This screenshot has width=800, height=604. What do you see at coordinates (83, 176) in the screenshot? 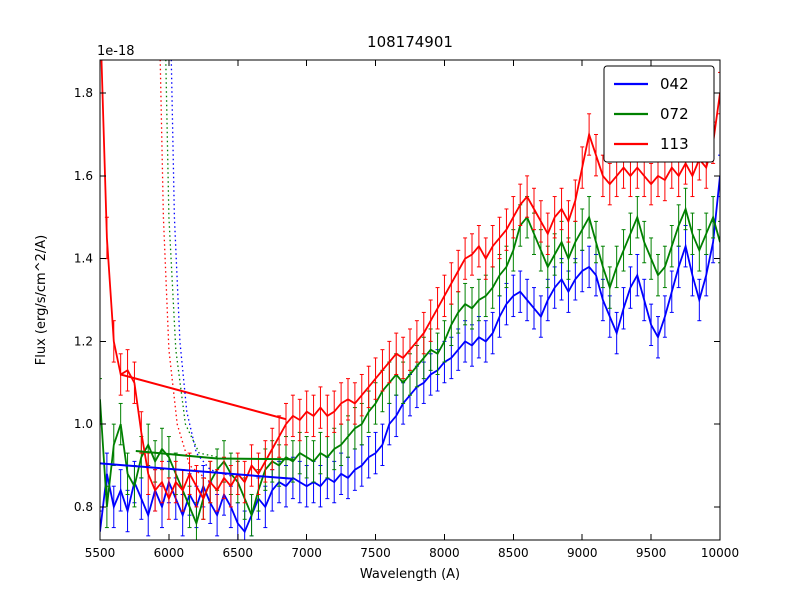
I see `svg-text: 1.6` at bounding box center [83, 176].